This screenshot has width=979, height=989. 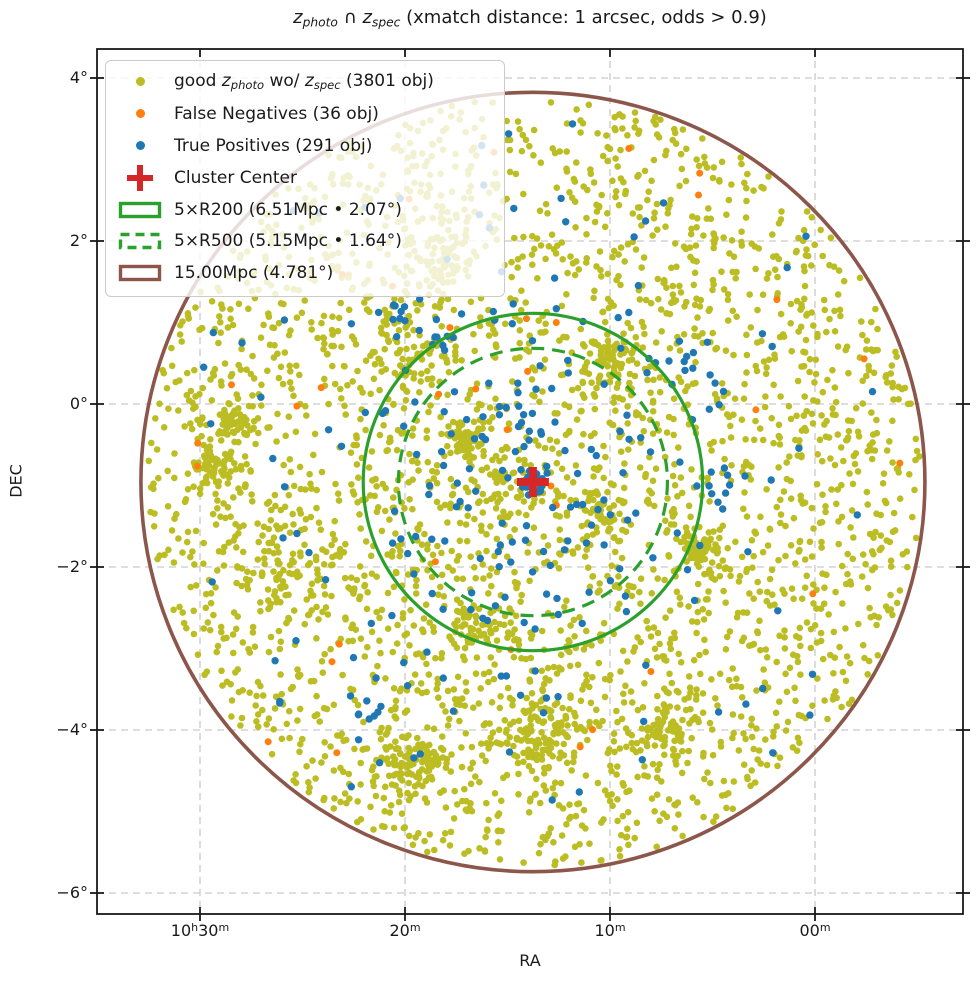 I want to click on y-tick-label: −2°, so click(x=72, y=566).